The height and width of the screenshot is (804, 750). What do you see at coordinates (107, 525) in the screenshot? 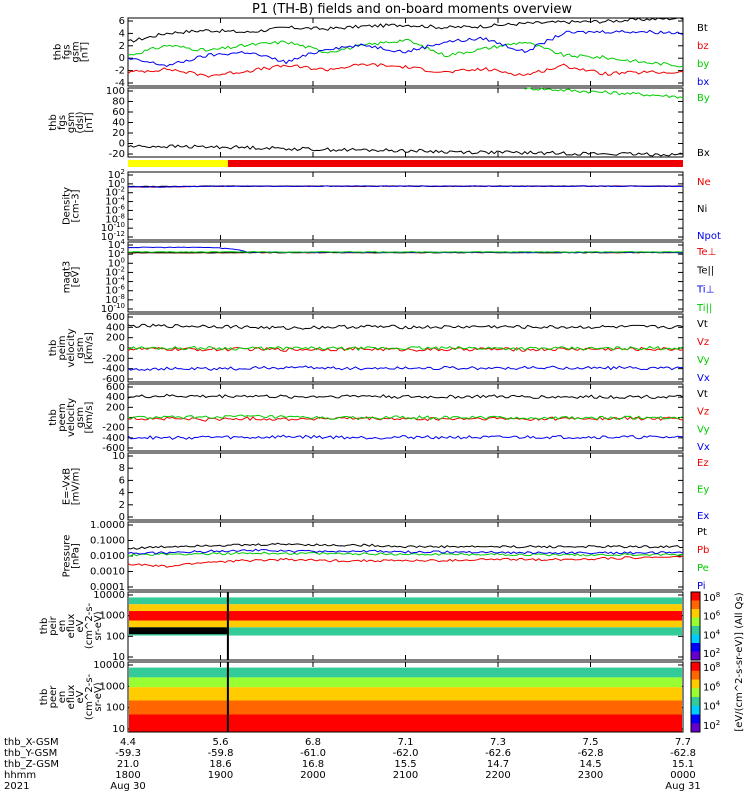
I see `y-tick-label: 1.0000` at bounding box center [107, 525].